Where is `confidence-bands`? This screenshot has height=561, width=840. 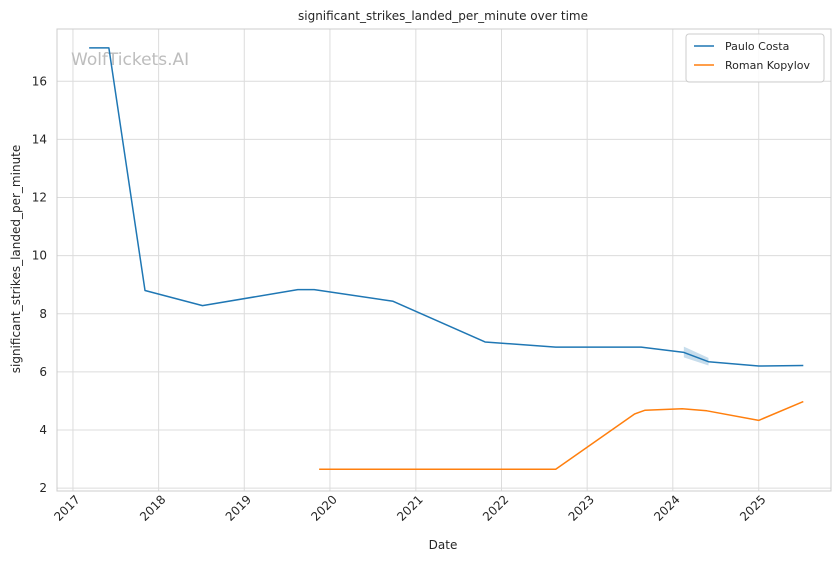
confidence-bands is located at coordinates (696, 356).